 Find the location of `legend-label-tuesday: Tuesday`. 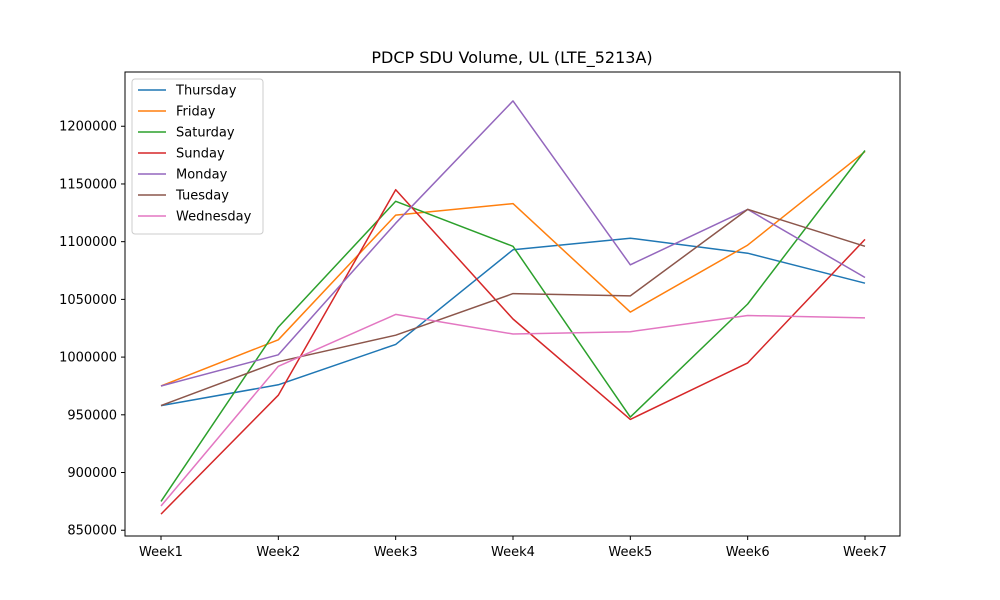

legend-label-tuesday: Tuesday is located at coordinates (202, 196).